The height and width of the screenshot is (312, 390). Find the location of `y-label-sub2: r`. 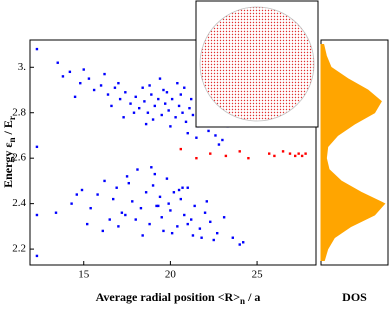

y-label-sub2: r is located at coordinates (12, 118).